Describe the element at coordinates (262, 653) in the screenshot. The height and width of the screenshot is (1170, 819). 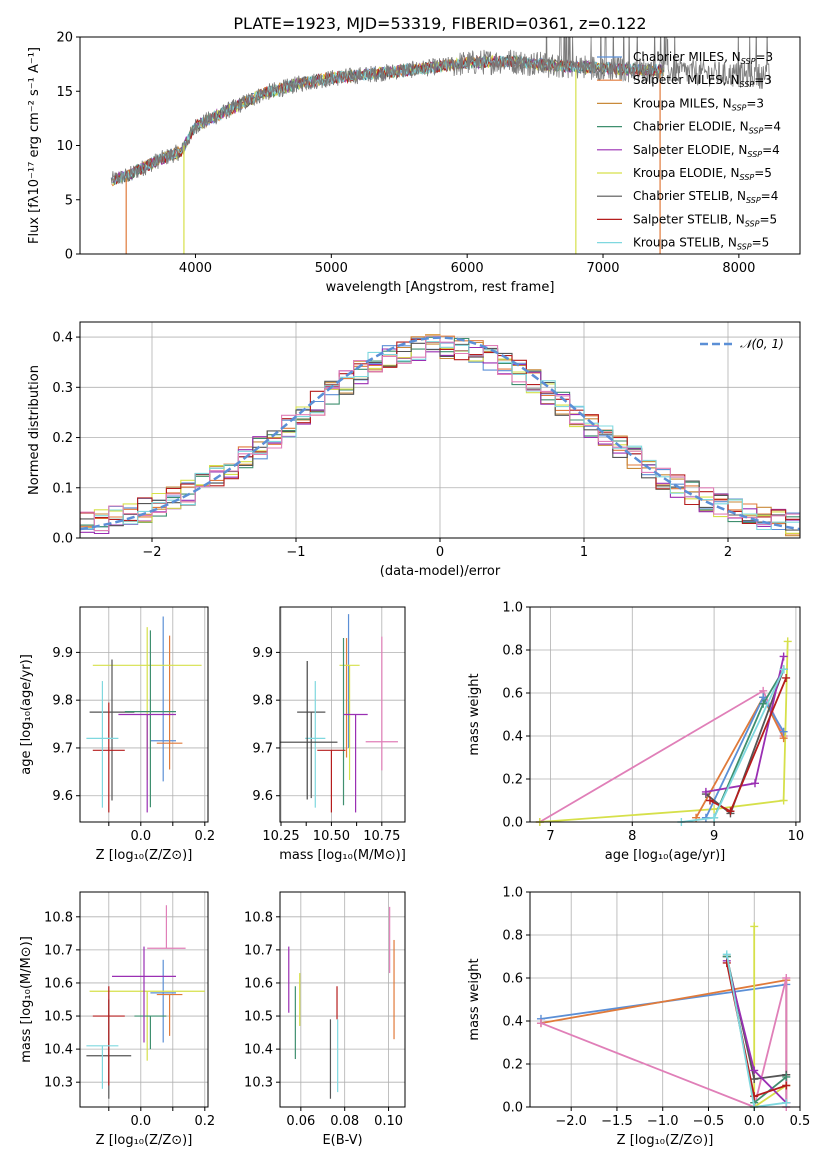
I see `y-tick-label: 9.9` at that location.